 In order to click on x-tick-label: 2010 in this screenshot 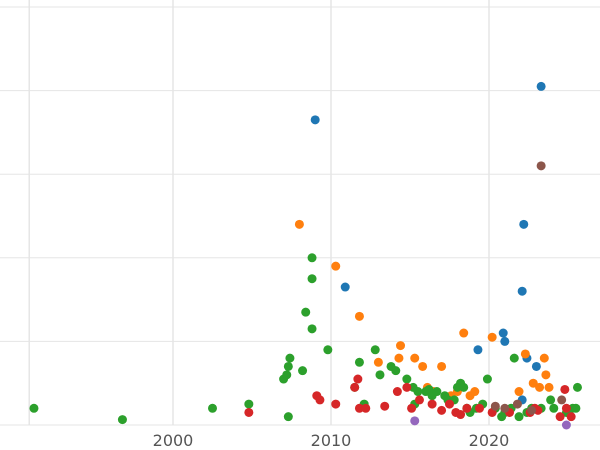, I will do `click(331, 440)`.